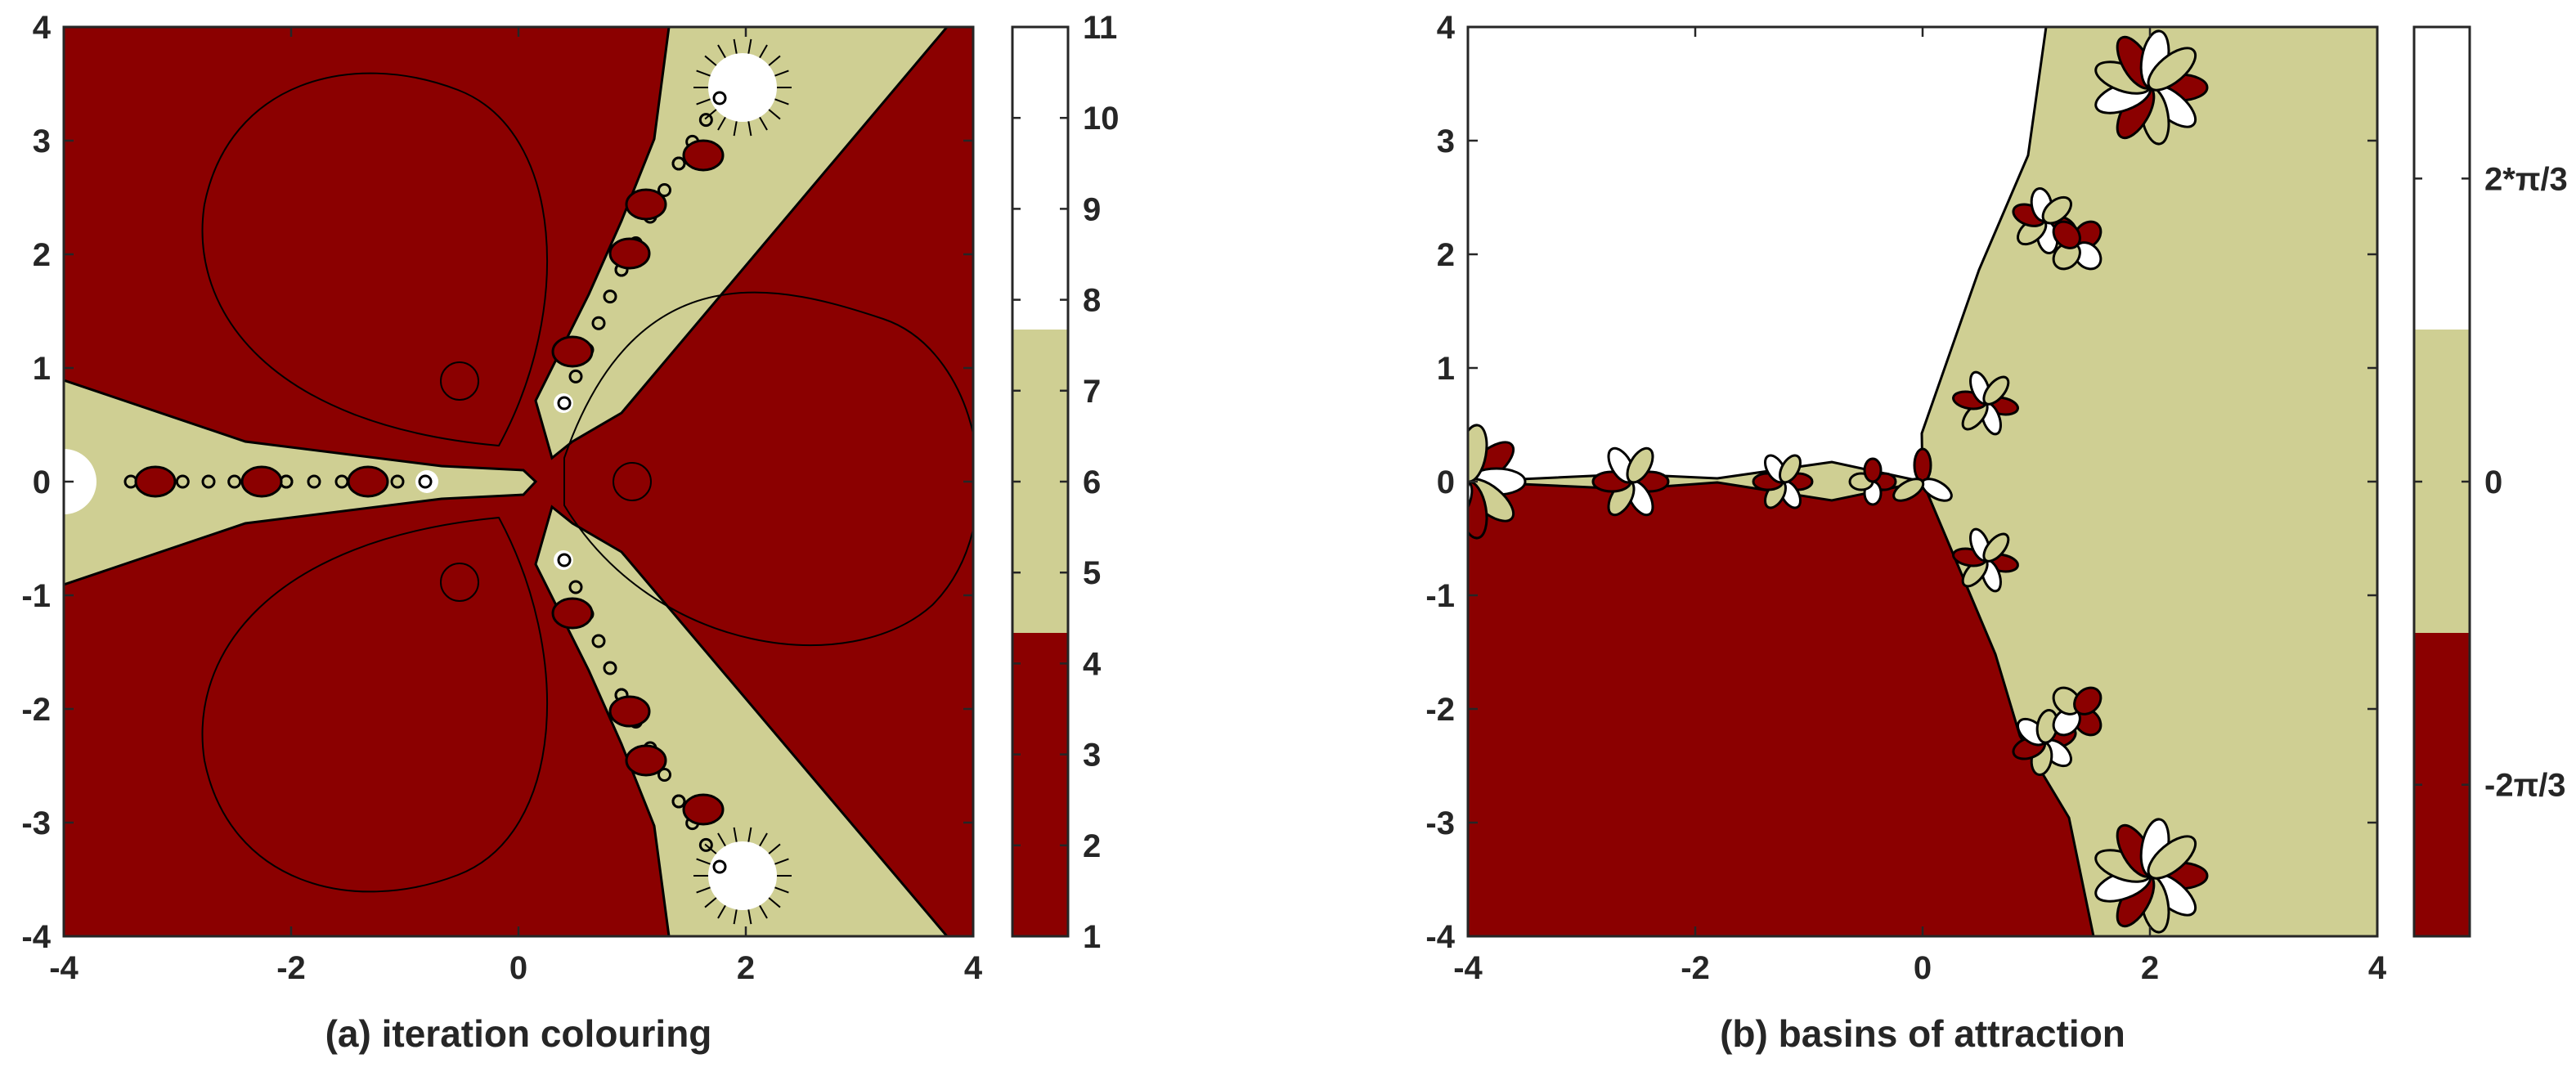 The width and height of the screenshot is (2576, 1072). What do you see at coordinates (741, 721) in the screenshot?
I see `region-d-tan` at bounding box center [741, 721].